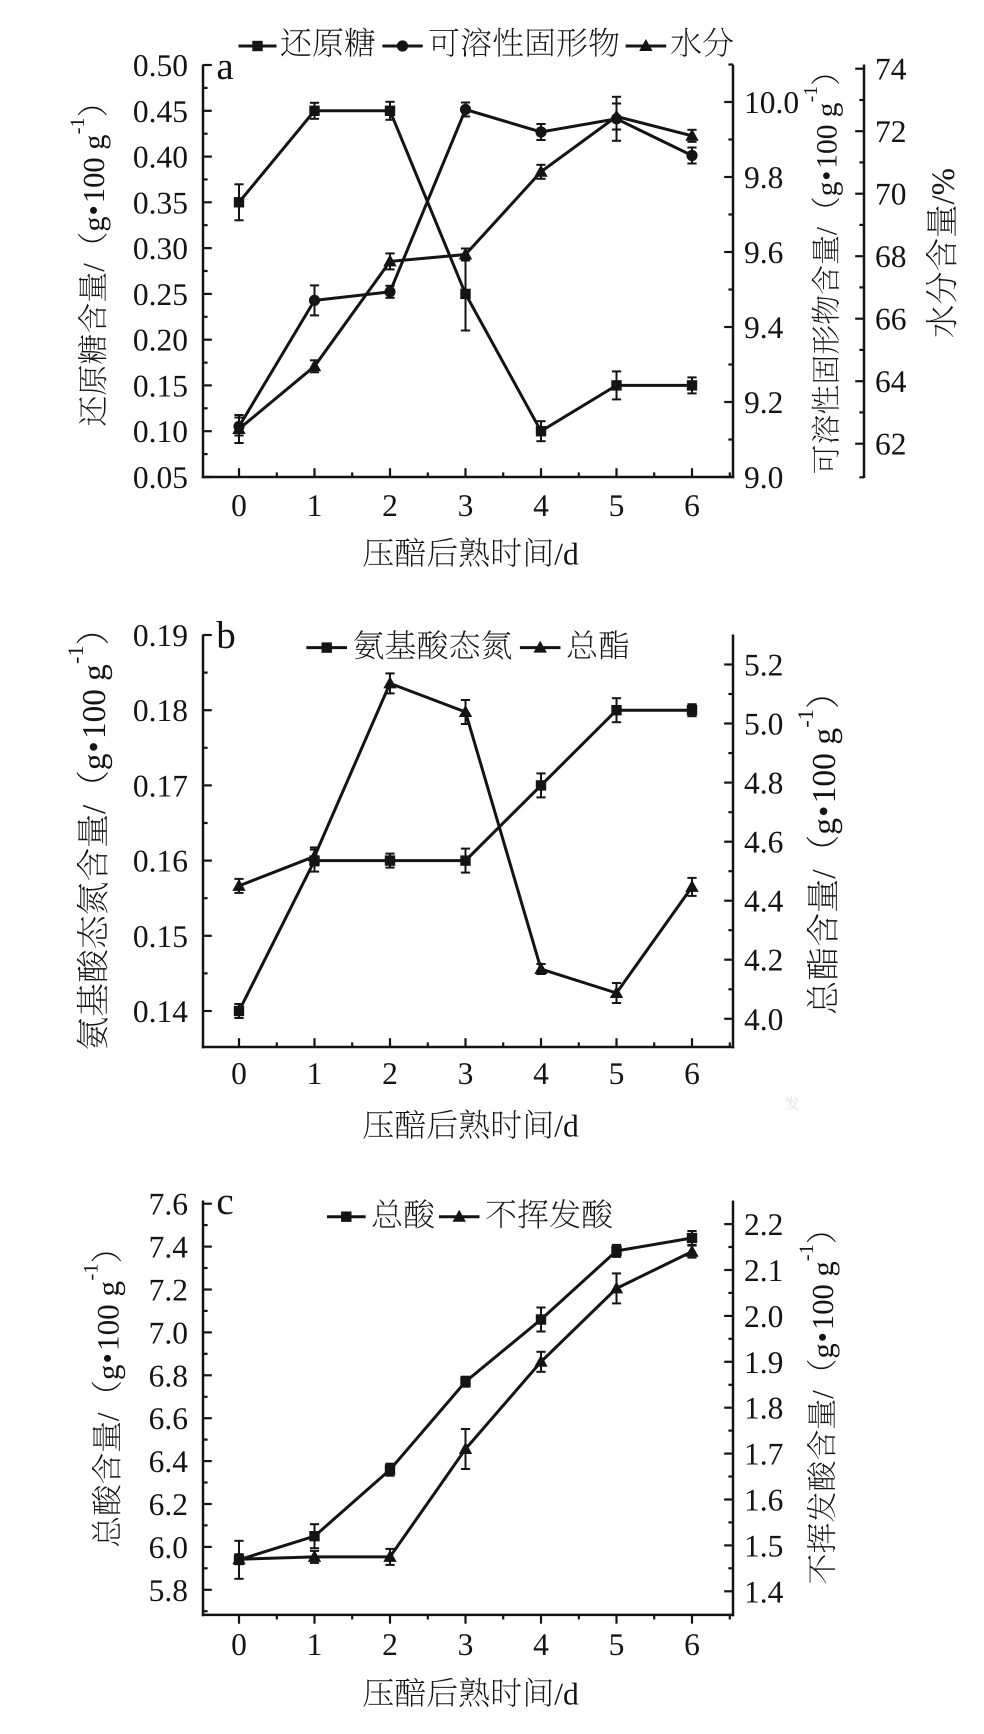 This screenshot has height=1734, width=984. Describe the element at coordinates (891, 256) in the screenshot. I see `svg-text: 68` at that location.